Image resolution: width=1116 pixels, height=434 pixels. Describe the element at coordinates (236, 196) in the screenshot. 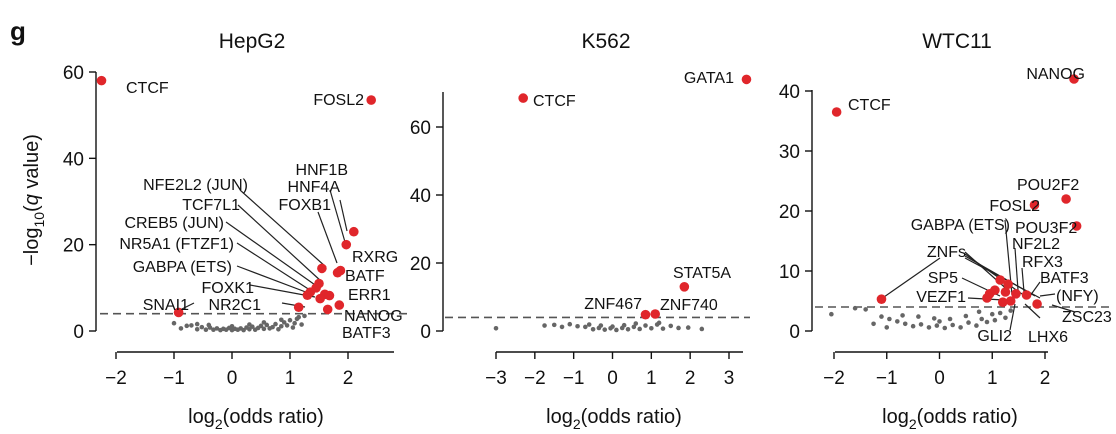

I see `significant-points` at that location.